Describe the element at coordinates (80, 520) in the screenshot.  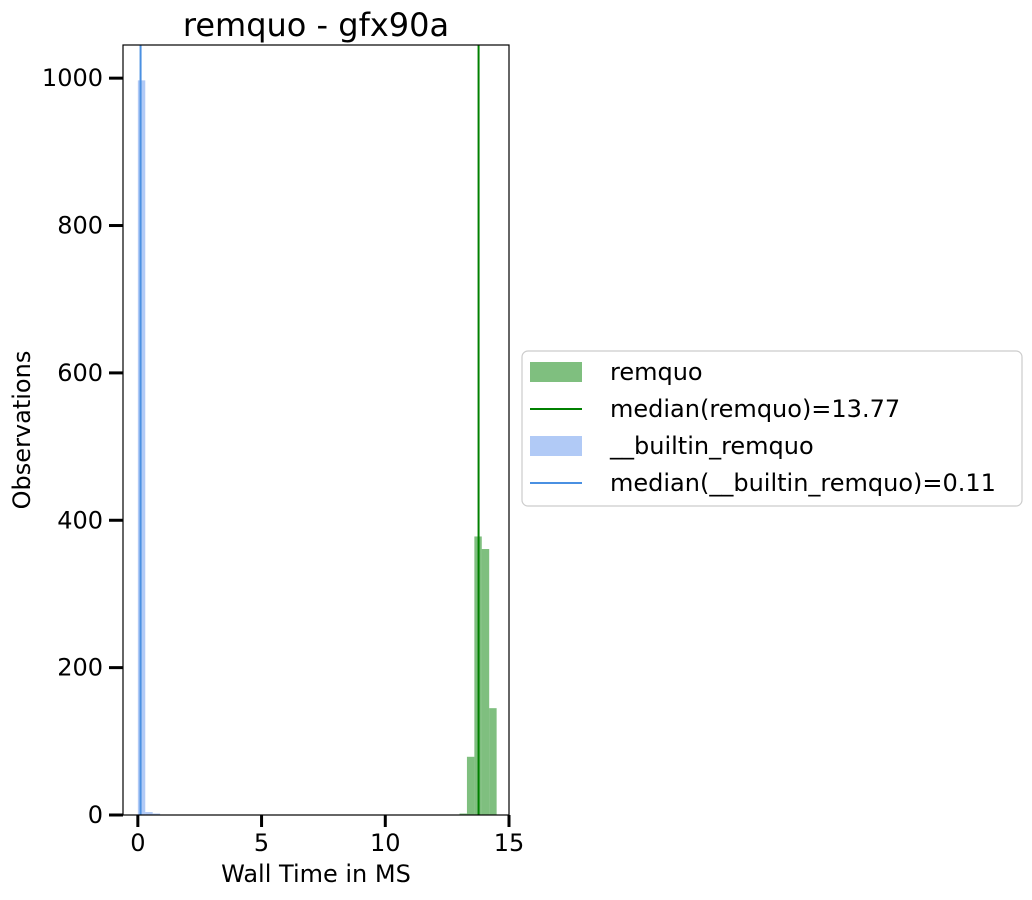
I see `y-tick-label: 400` at that location.